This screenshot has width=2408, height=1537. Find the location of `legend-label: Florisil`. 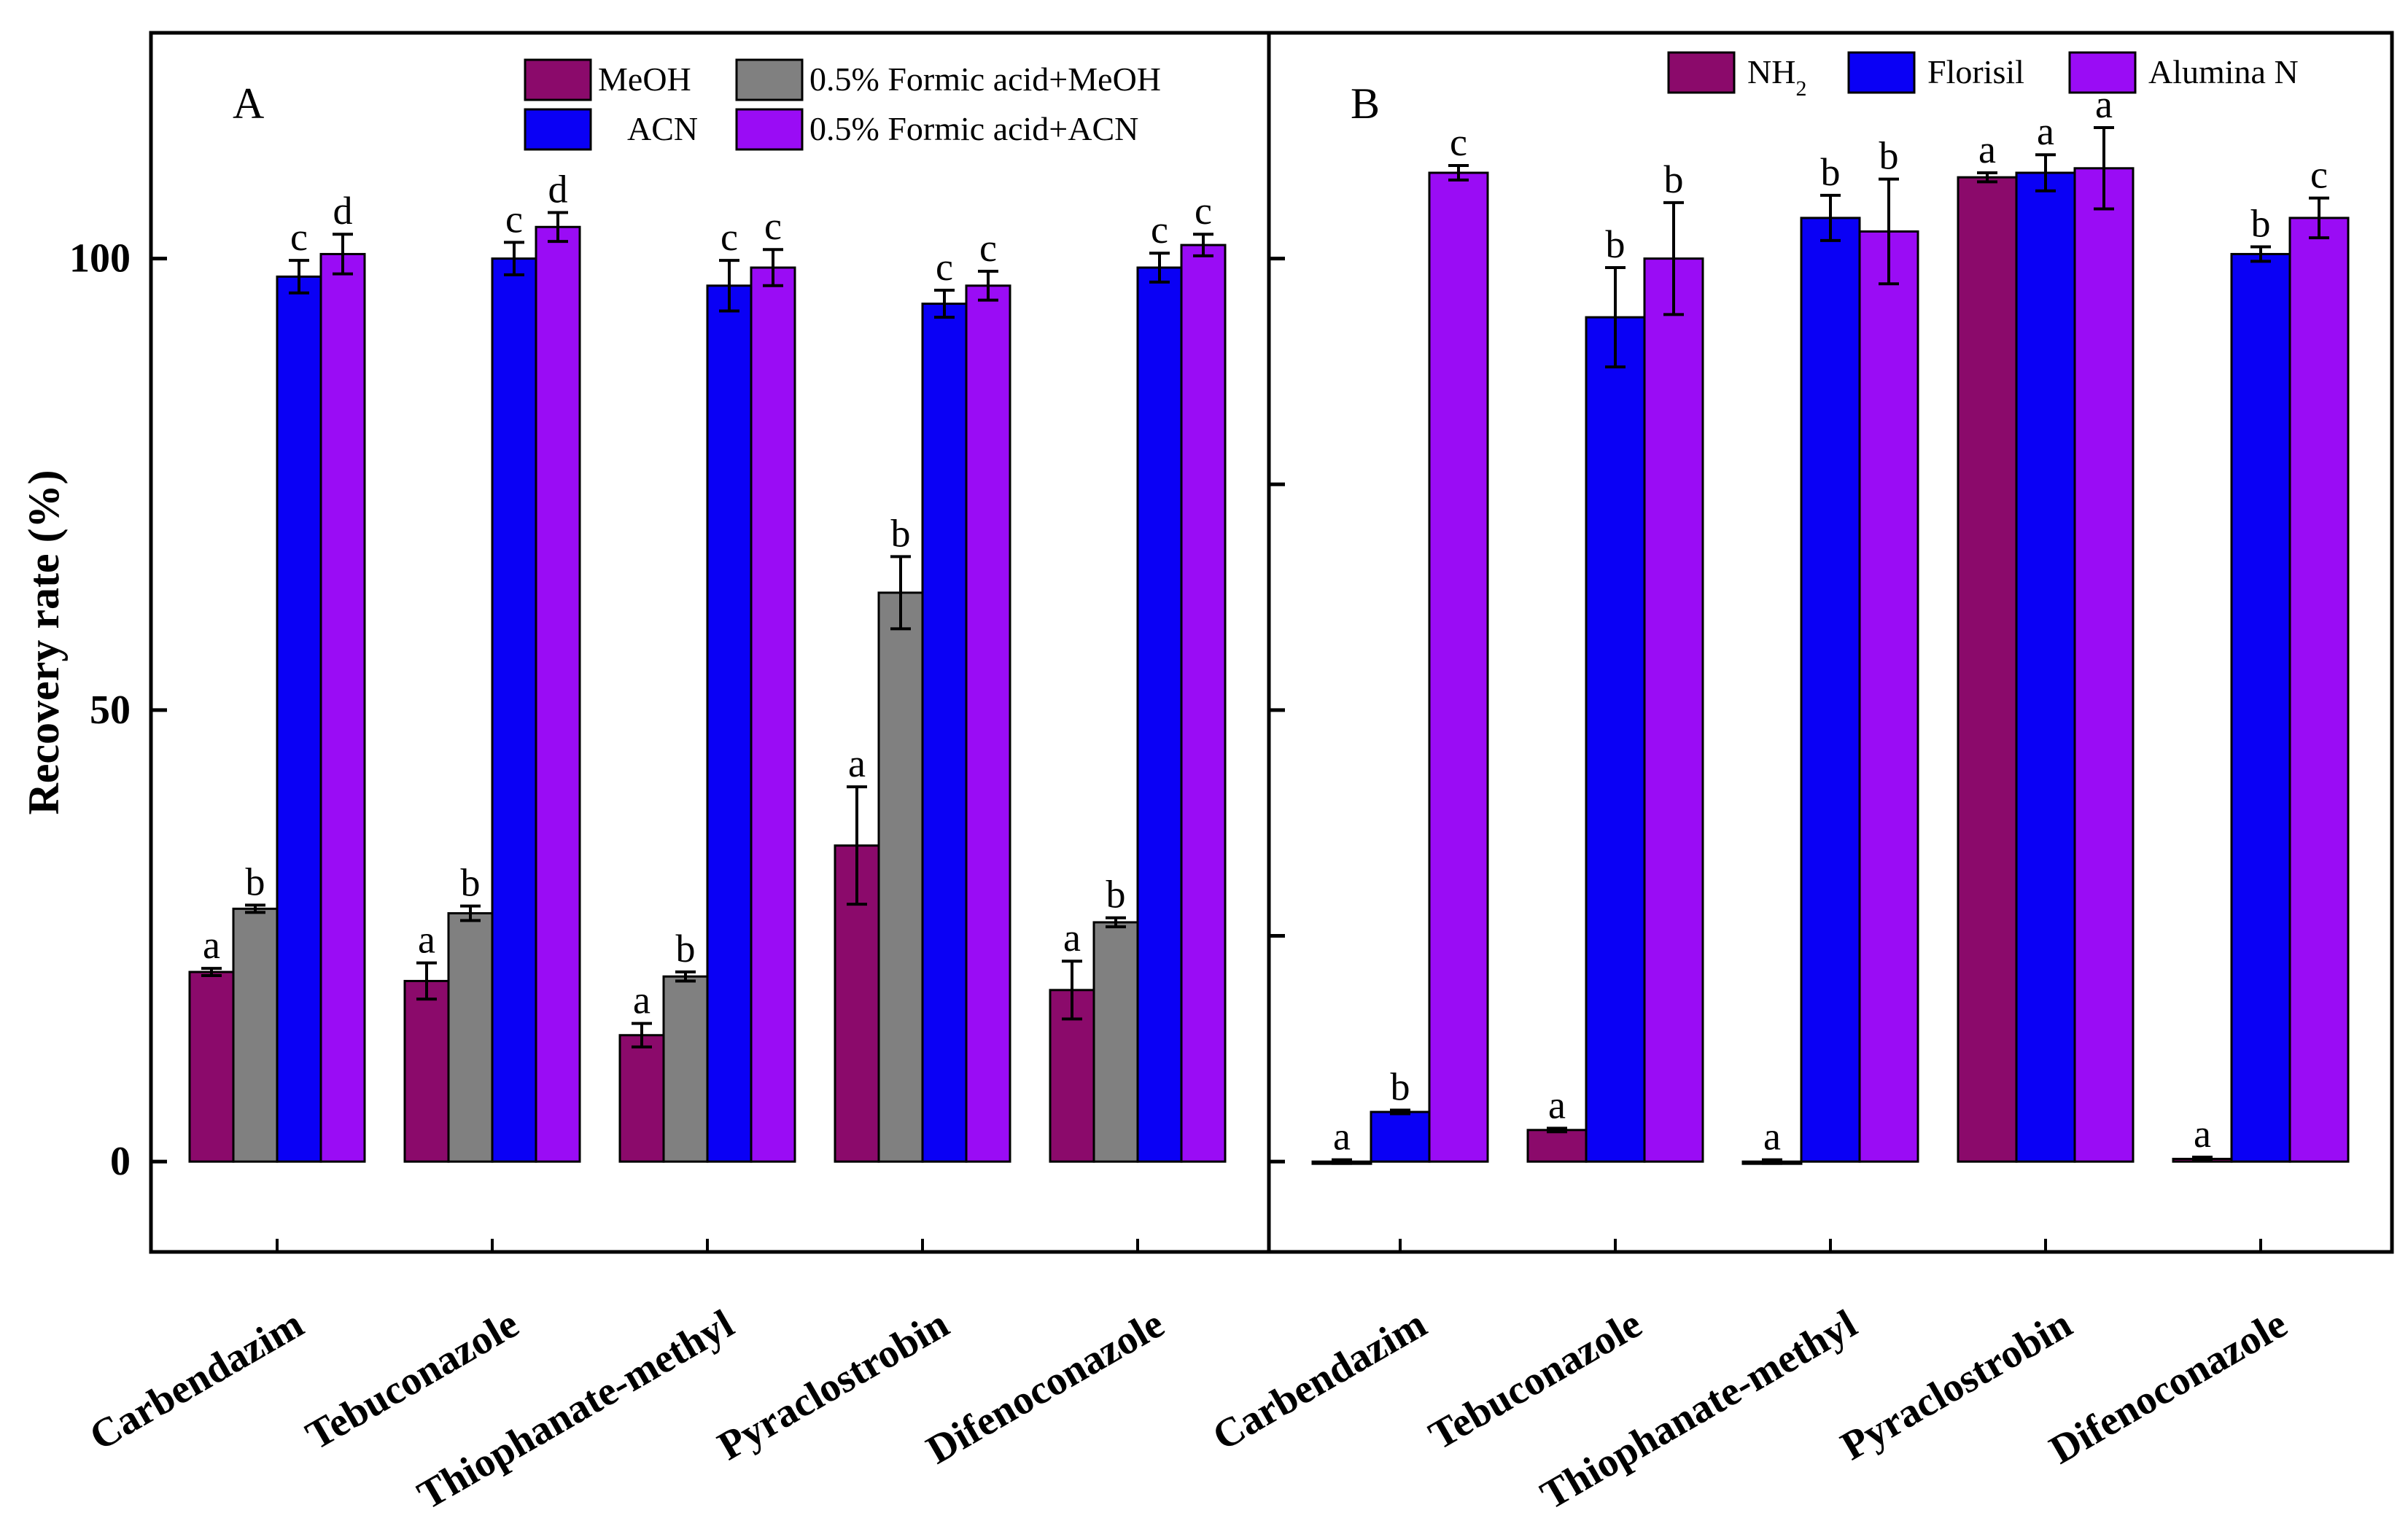

legend-label: Florisil is located at coordinates (1975, 71).